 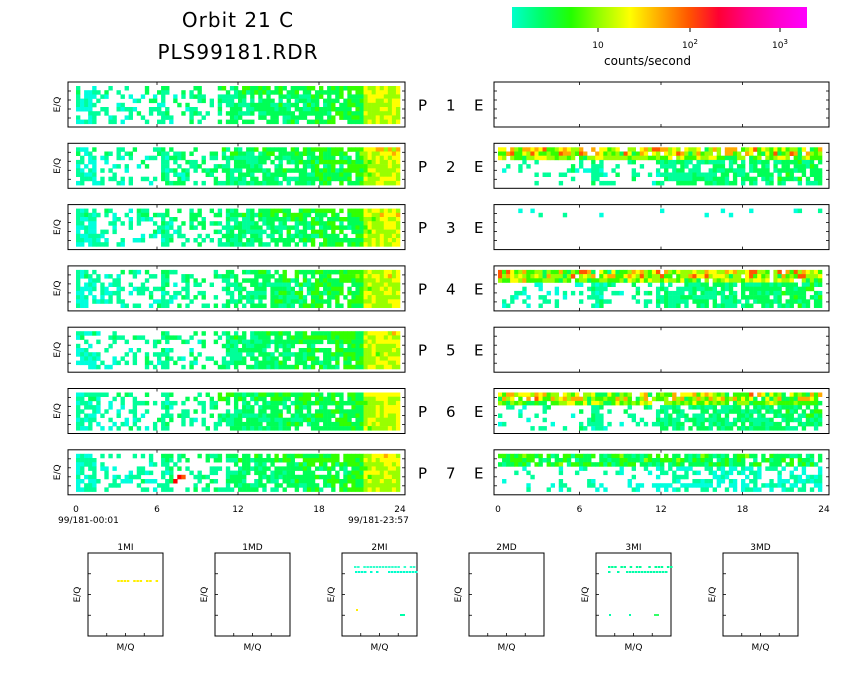 I want to click on x-start-label: 99/181-00:01, so click(x=88, y=521).